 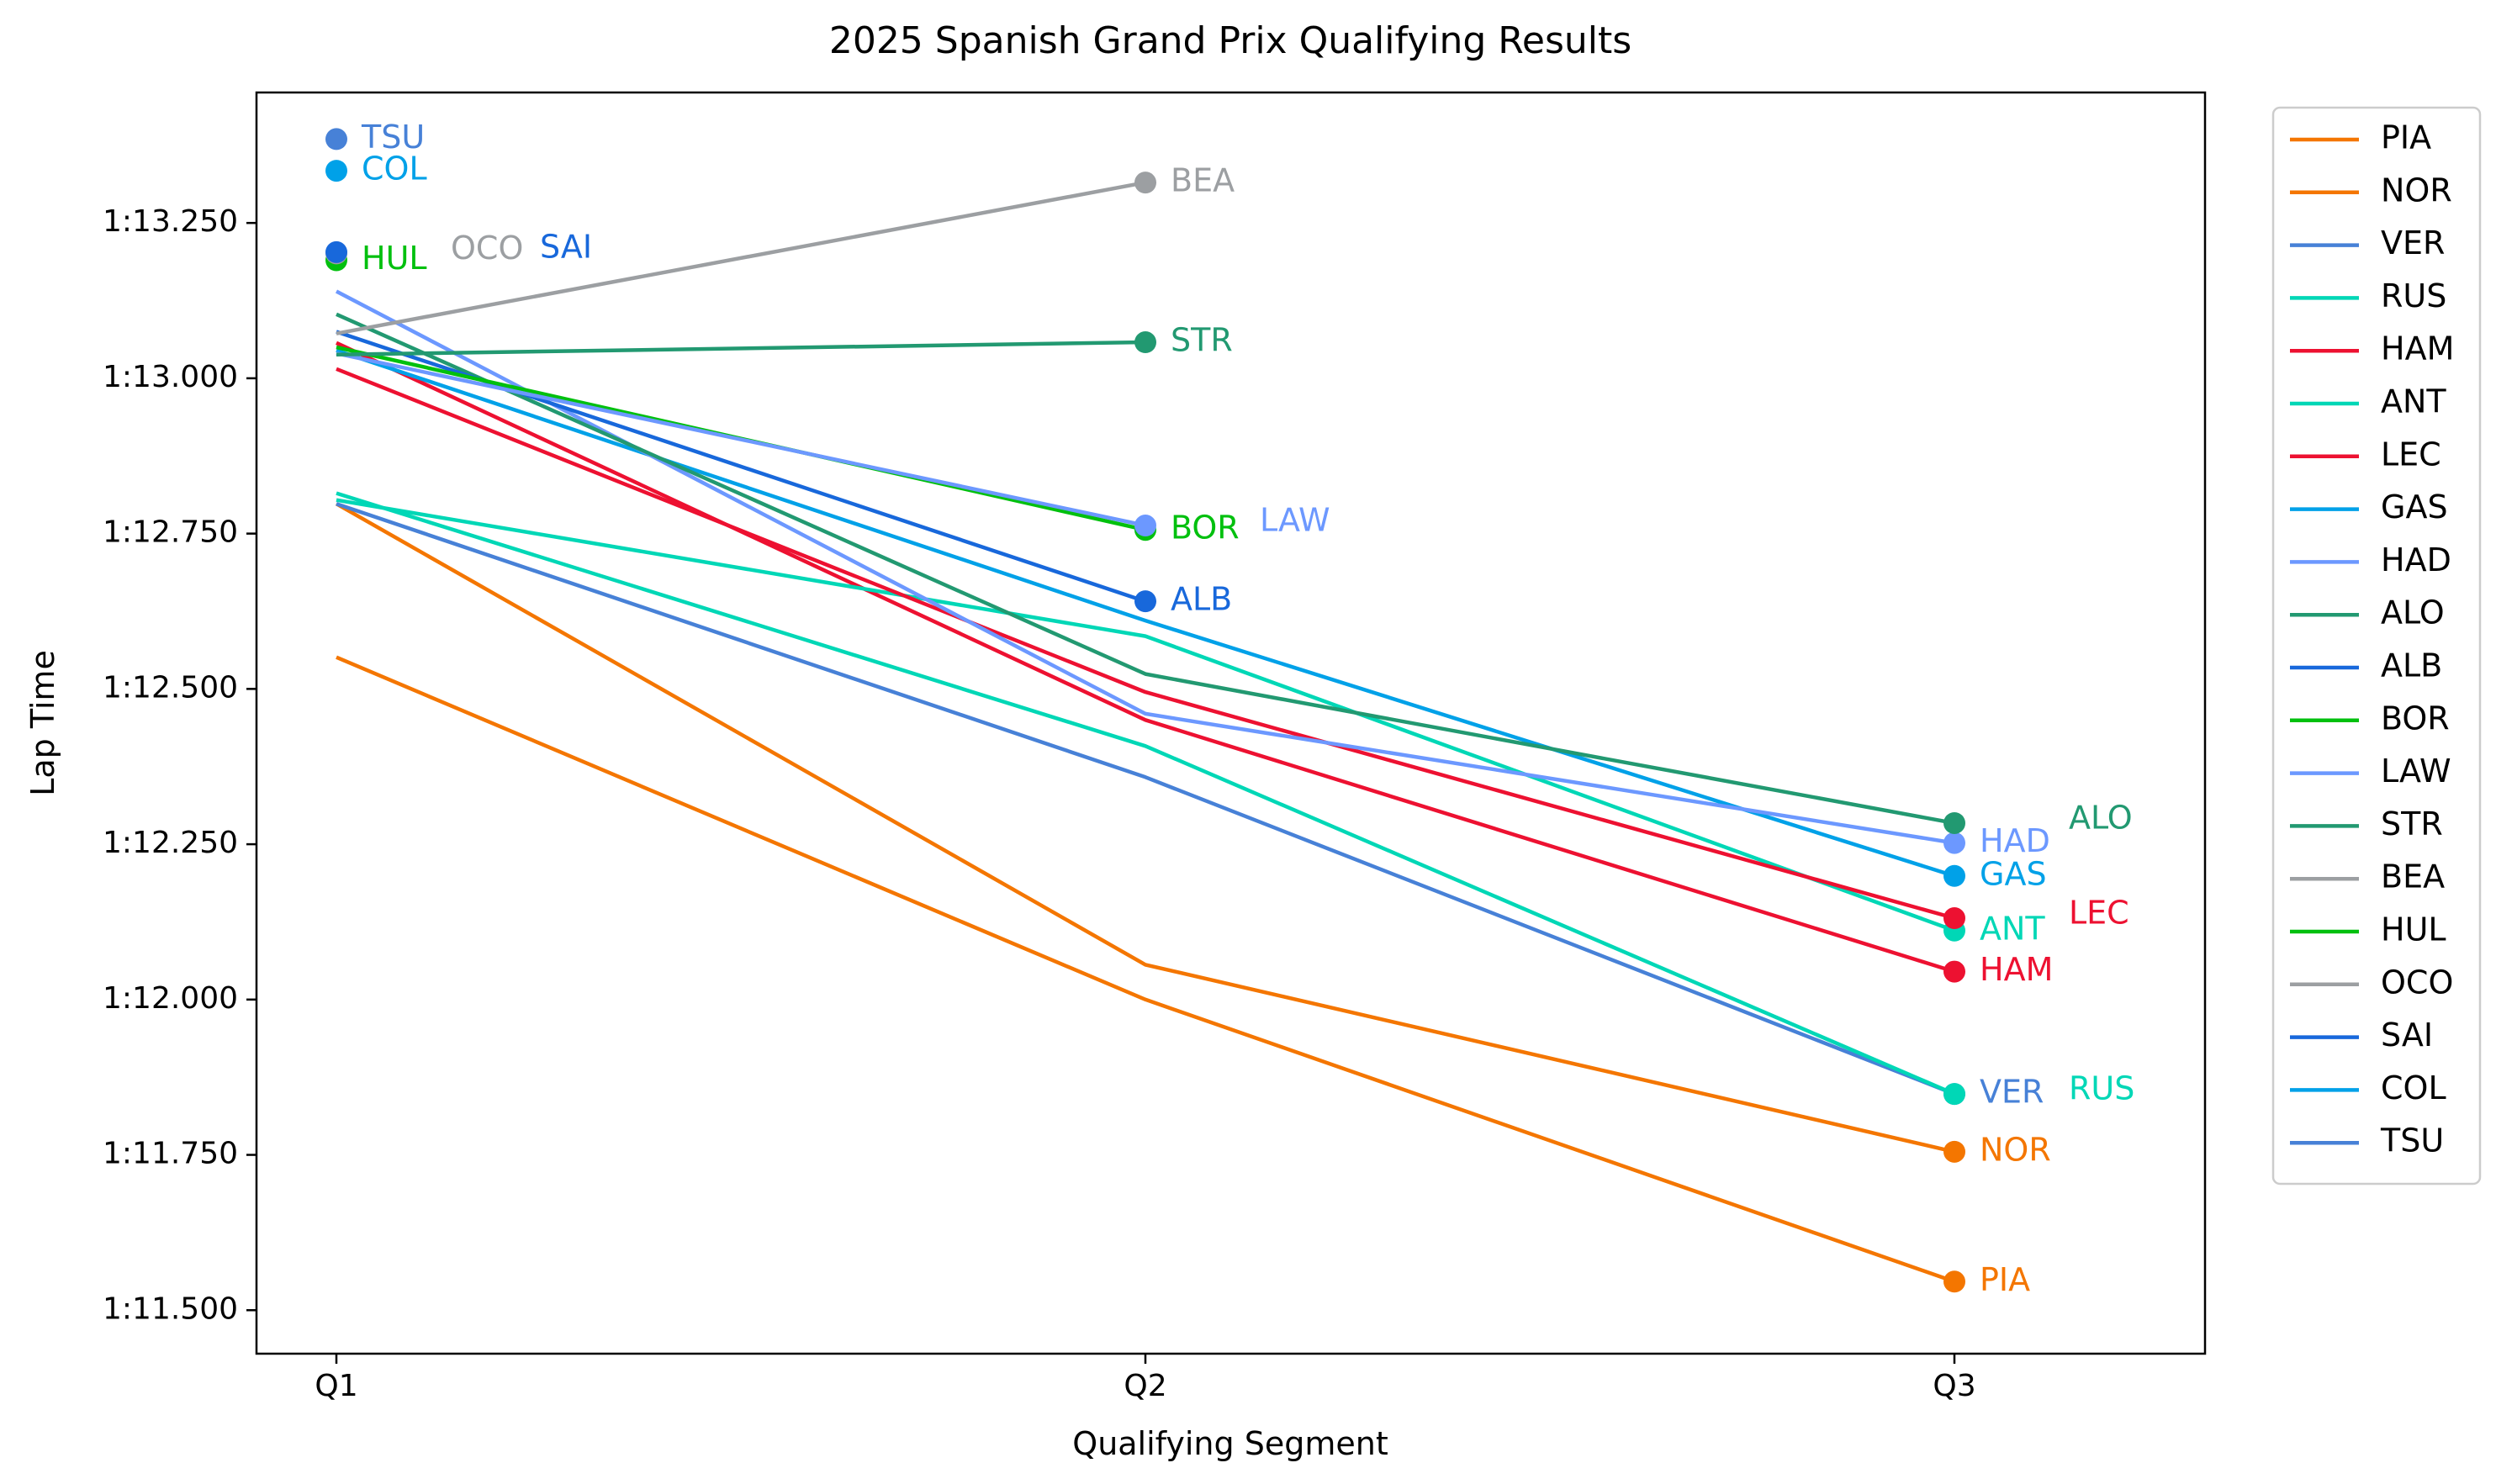 What do you see at coordinates (2413, 876) in the screenshot?
I see `legend-label: BEA` at bounding box center [2413, 876].